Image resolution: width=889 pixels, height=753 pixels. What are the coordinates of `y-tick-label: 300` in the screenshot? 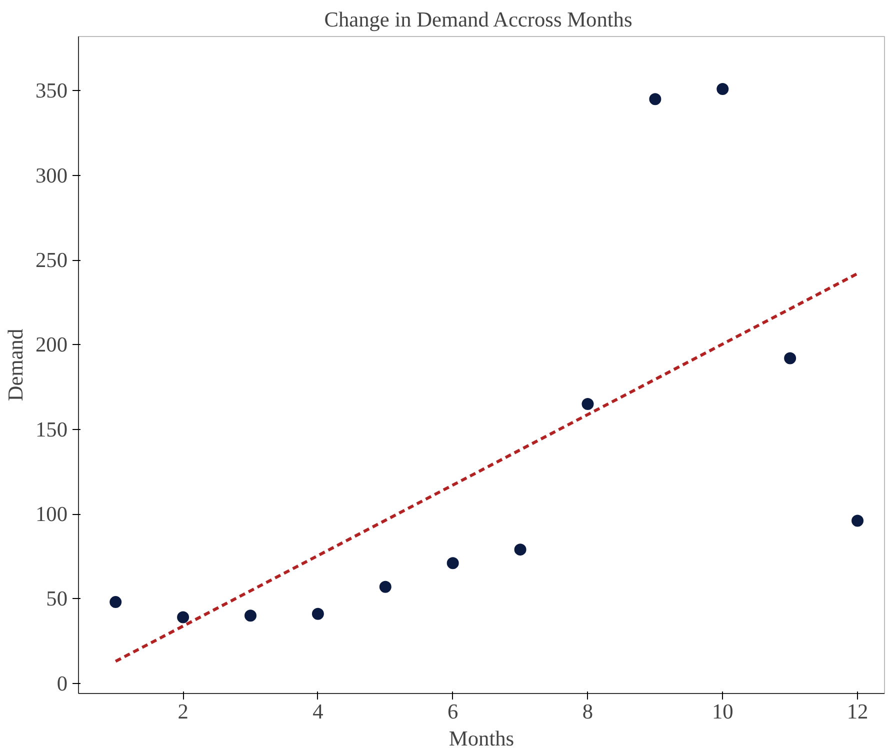 It's located at (52, 175).